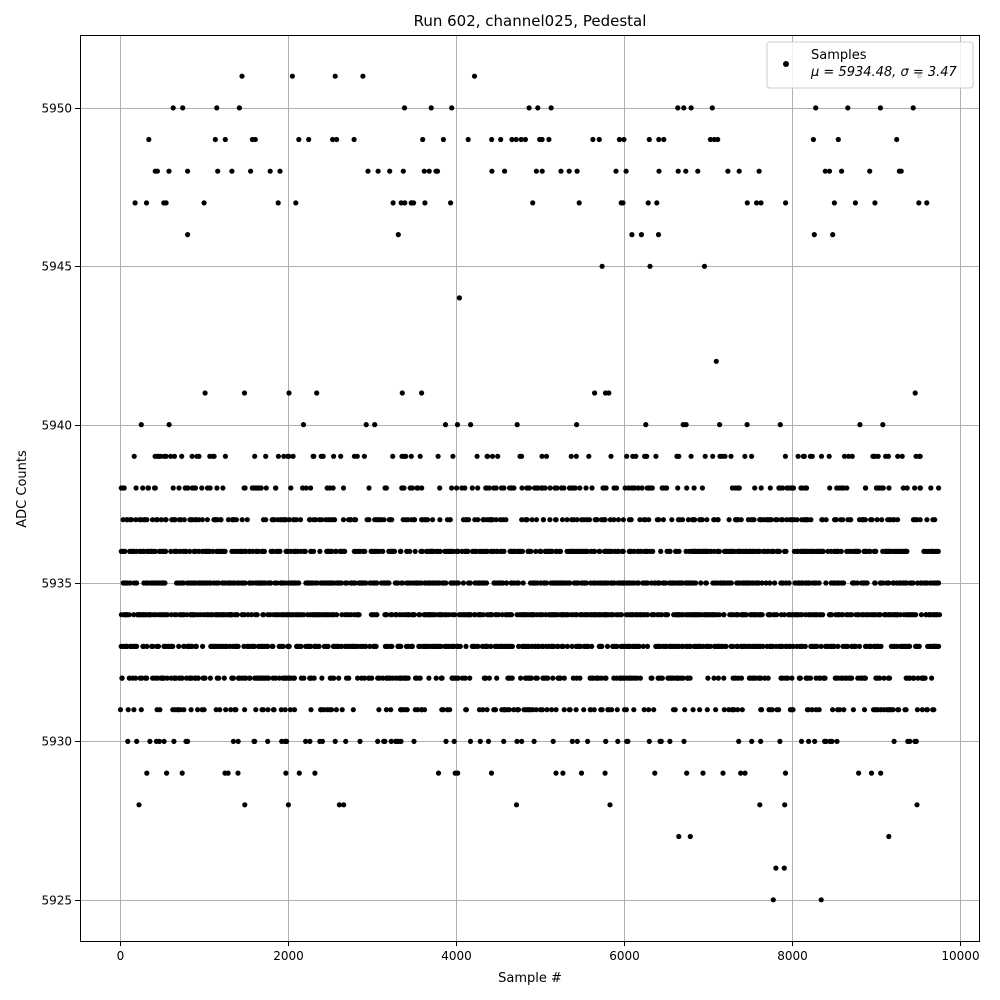  What do you see at coordinates (56, 109) in the screenshot?
I see `y-tick-label: 5950` at bounding box center [56, 109].